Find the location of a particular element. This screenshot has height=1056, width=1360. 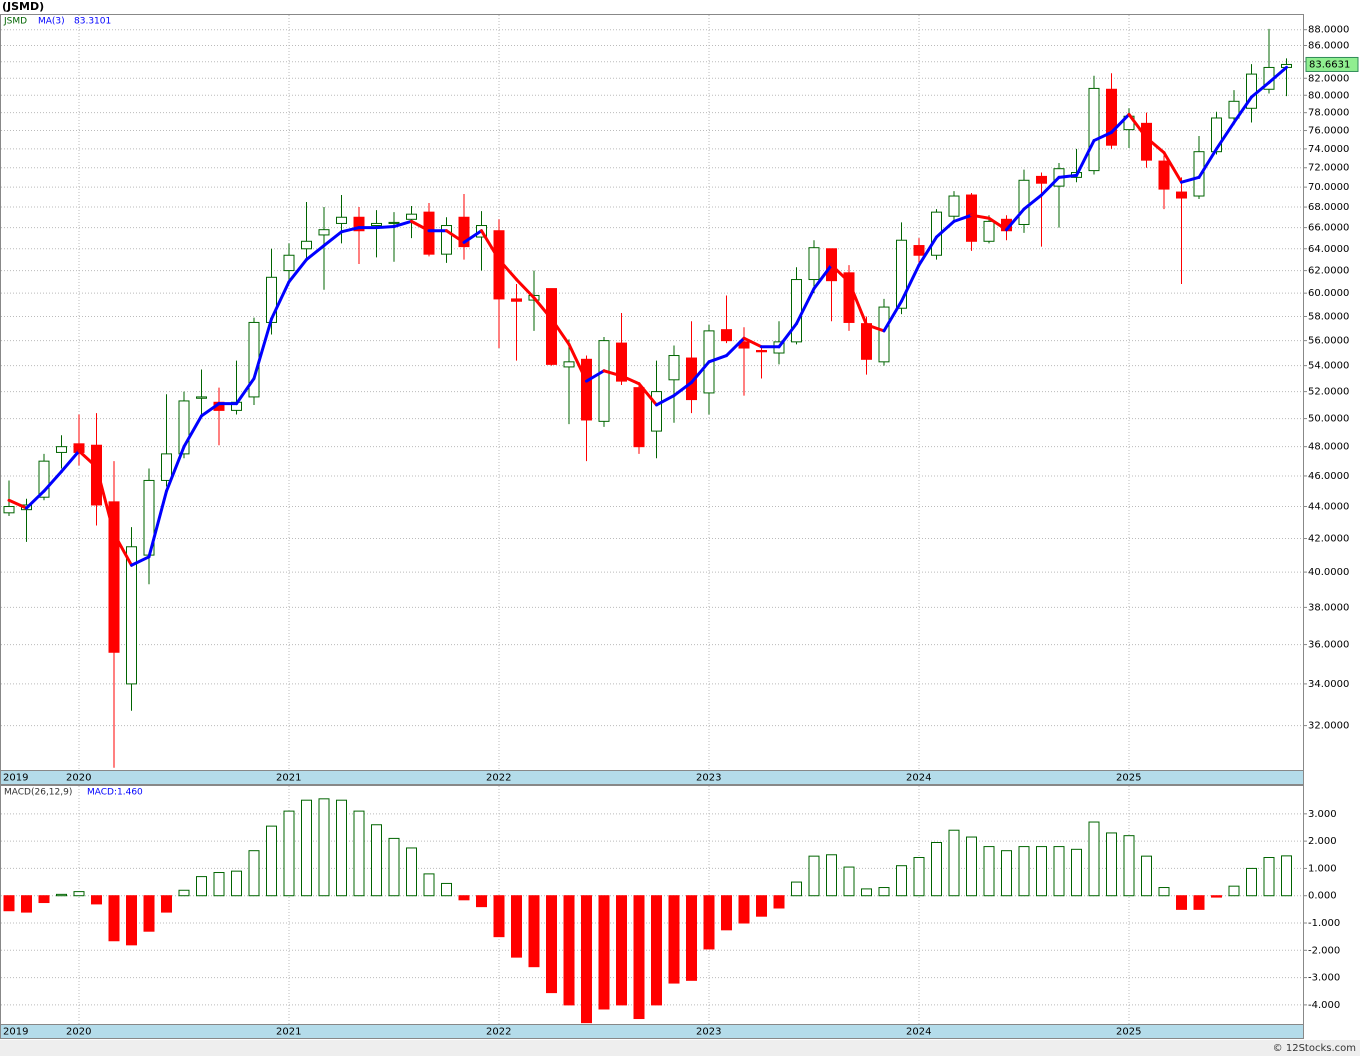

x-tick-label: 2020 is located at coordinates (78, 1032).